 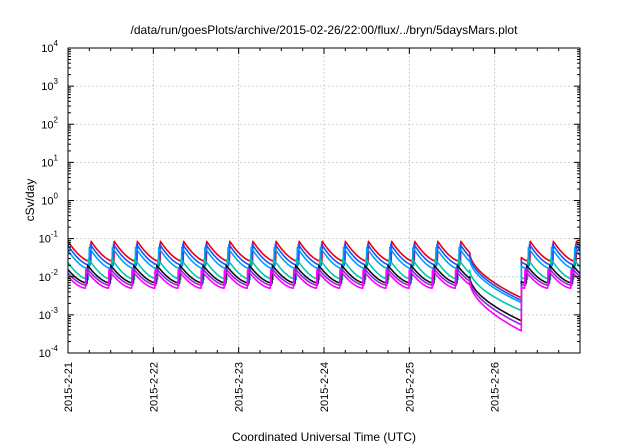 What do you see at coordinates (49, 47) in the screenshot?
I see `y-tick-label: 10⁴` at bounding box center [49, 47].